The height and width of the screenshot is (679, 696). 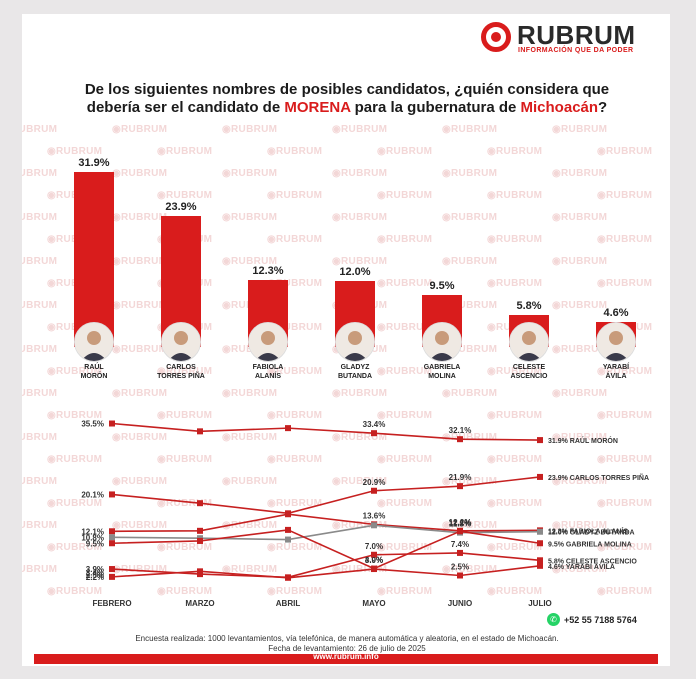 I want to click on candidate-name-label: FABIOLA ALANÍS, so click(x=268, y=372).